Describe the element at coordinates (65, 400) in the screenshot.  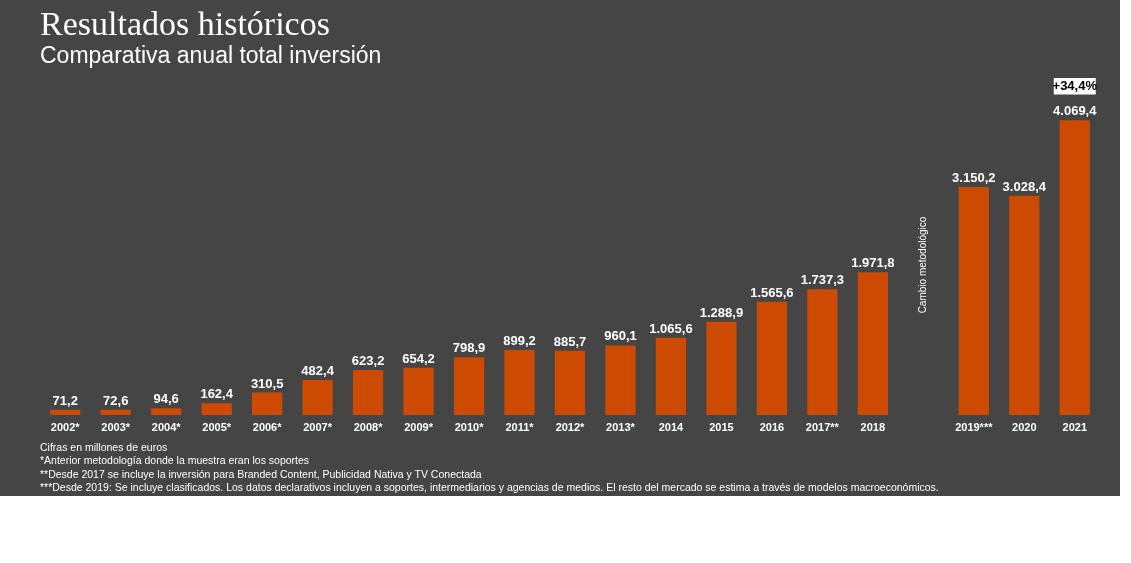
I see `data-label: 71,2` at that location.